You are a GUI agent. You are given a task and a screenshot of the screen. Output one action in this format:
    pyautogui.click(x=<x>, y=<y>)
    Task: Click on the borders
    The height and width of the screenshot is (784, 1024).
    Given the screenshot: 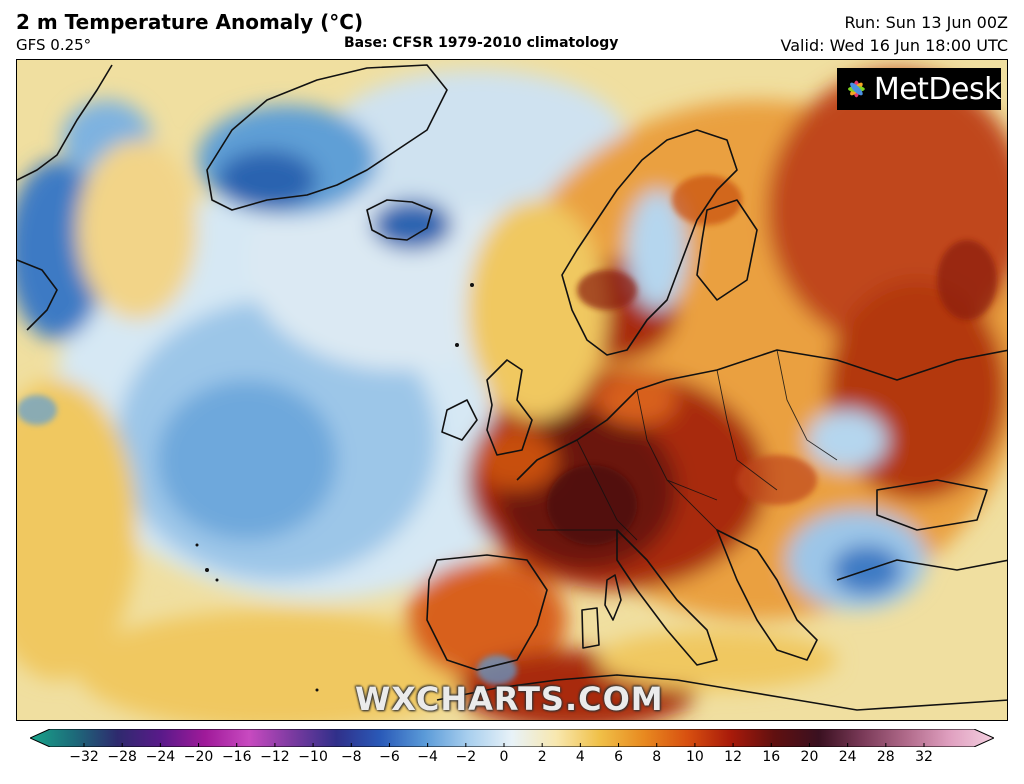 What is the action you would take?
    pyautogui.click(x=687, y=445)
    